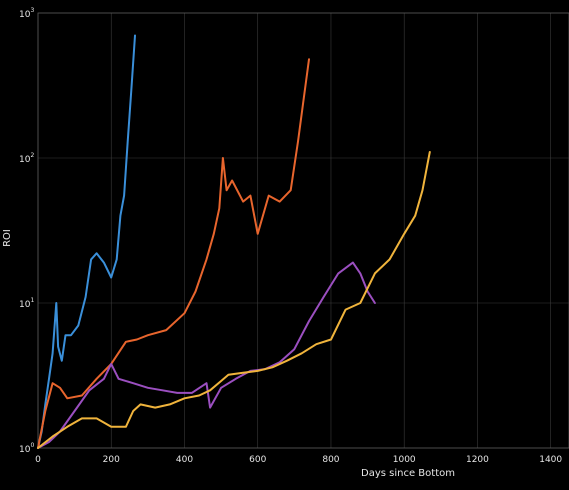  What do you see at coordinates (32, 10) in the screenshot?
I see `y-tick-exponent: 3` at bounding box center [32, 10].